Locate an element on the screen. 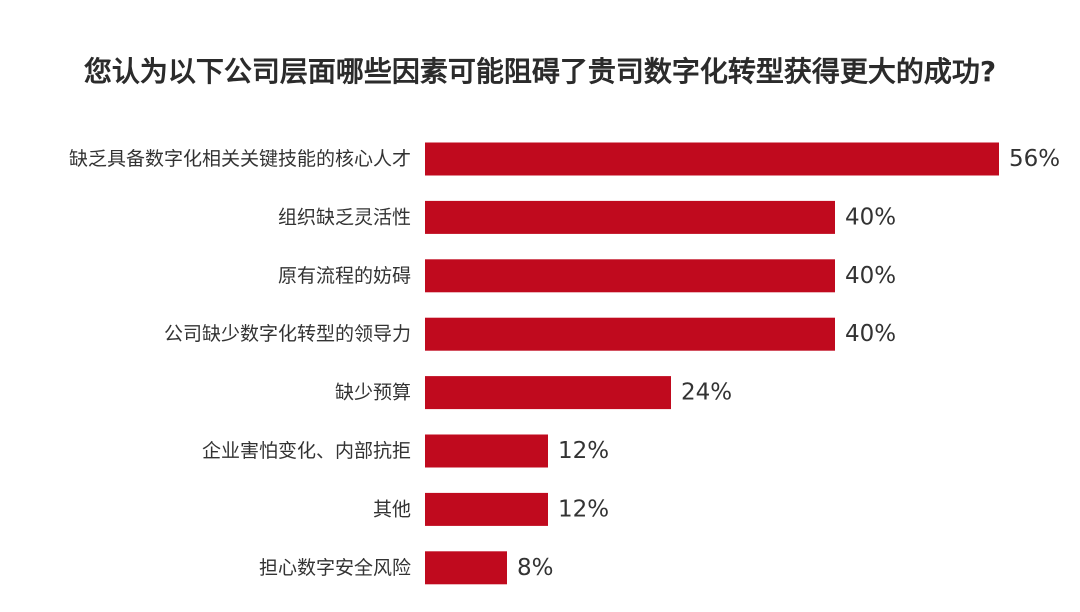 The height and width of the screenshot is (612, 1080). category-label: 担心数字安全风险 is located at coordinates (335, 568).